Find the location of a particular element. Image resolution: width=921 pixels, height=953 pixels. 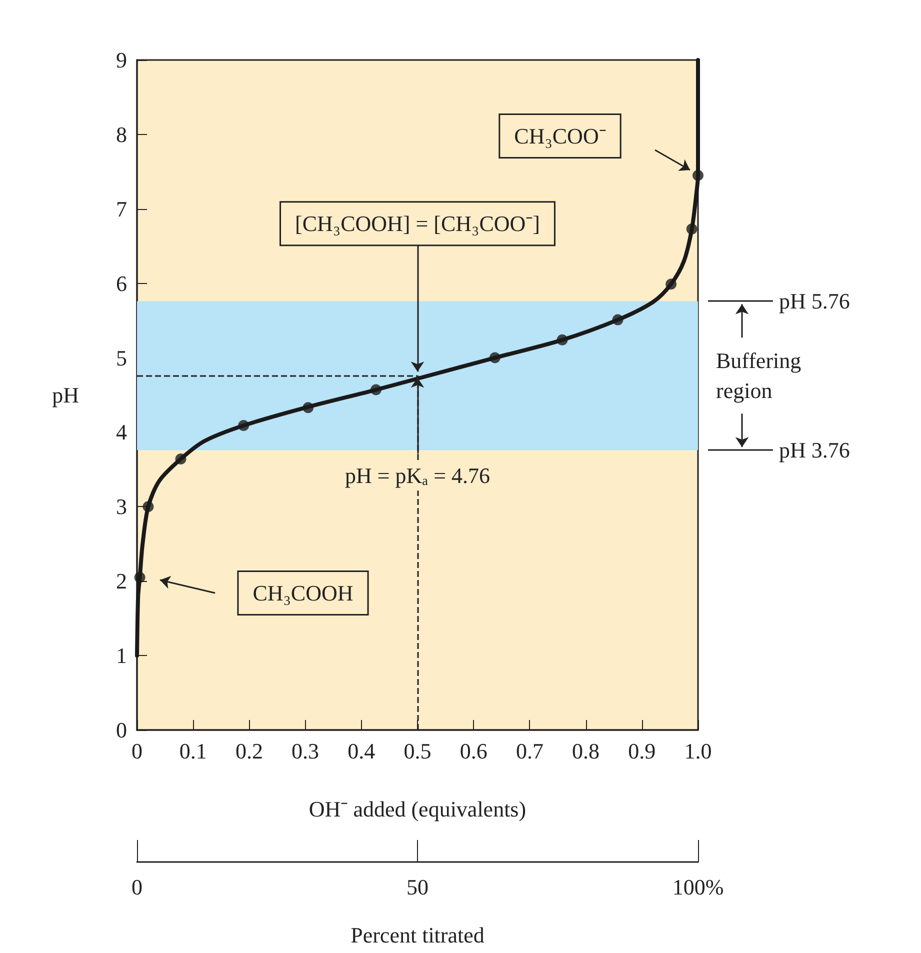

x2-axis-title: Percent titrated is located at coordinates (417, 935).